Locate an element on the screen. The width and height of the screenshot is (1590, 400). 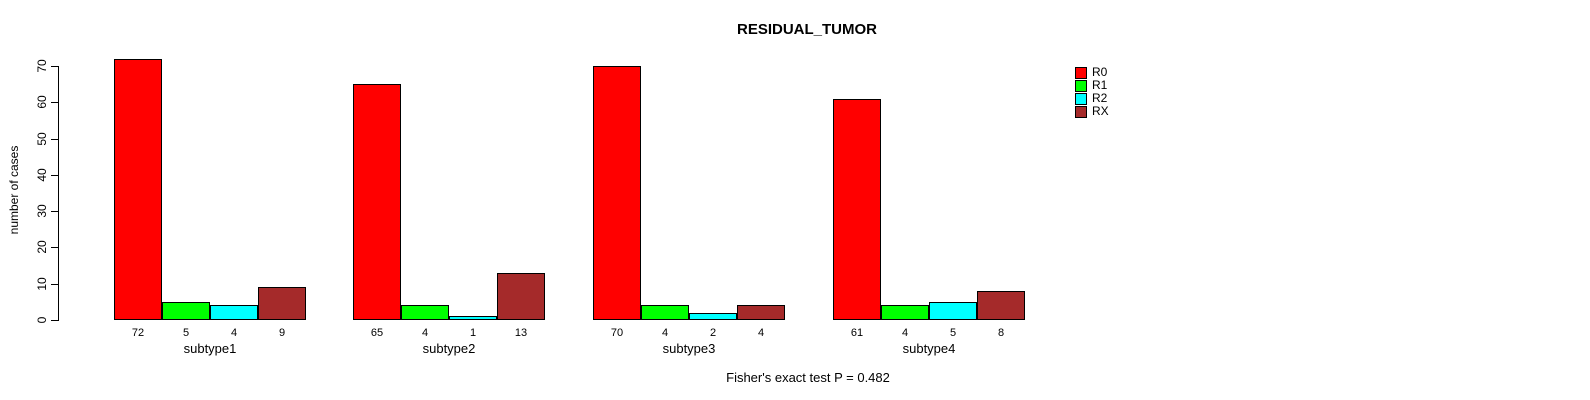
bar-value-label: 2 is located at coordinates (713, 333).